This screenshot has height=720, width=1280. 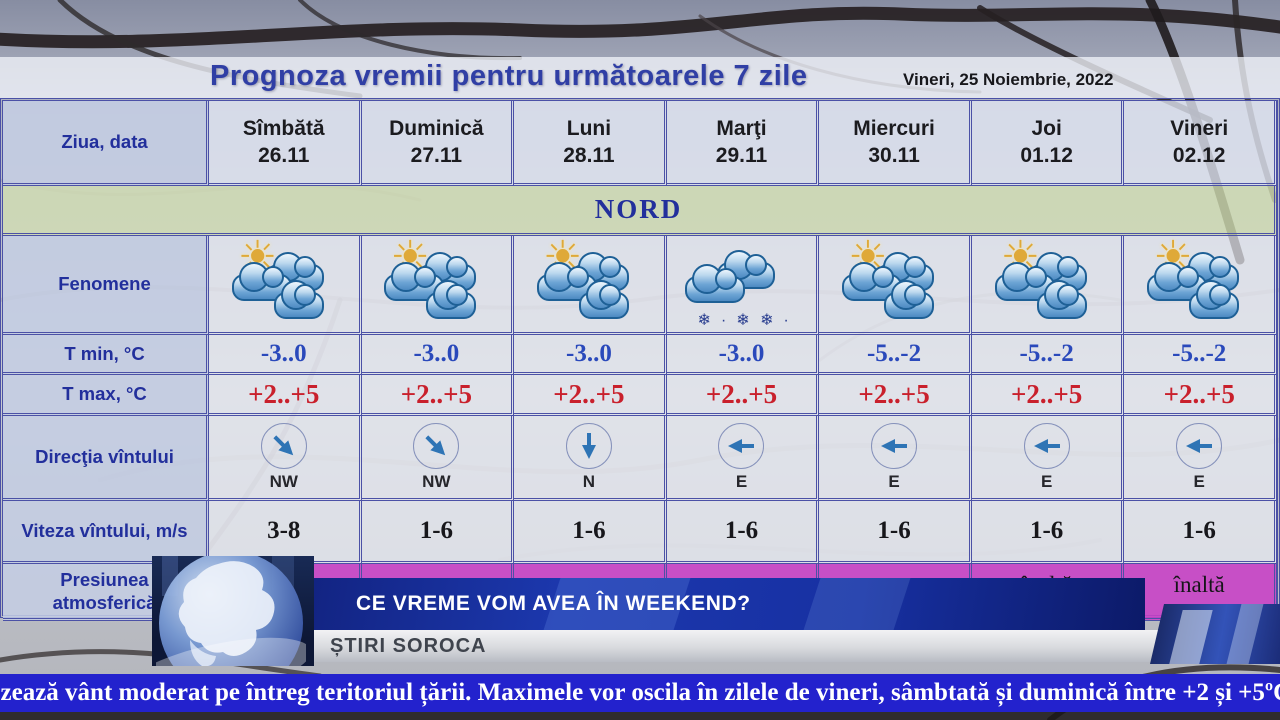 What do you see at coordinates (718, 646) in the screenshot?
I see `channel-strip: ȘTIRI SOROCA` at bounding box center [718, 646].